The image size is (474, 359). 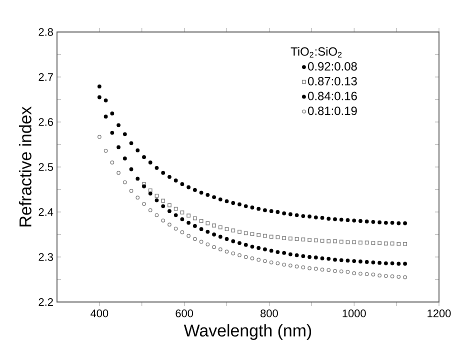 What do you see at coordinates (45, 257) in the screenshot?
I see `y-tick-label: 2.3` at bounding box center [45, 257].